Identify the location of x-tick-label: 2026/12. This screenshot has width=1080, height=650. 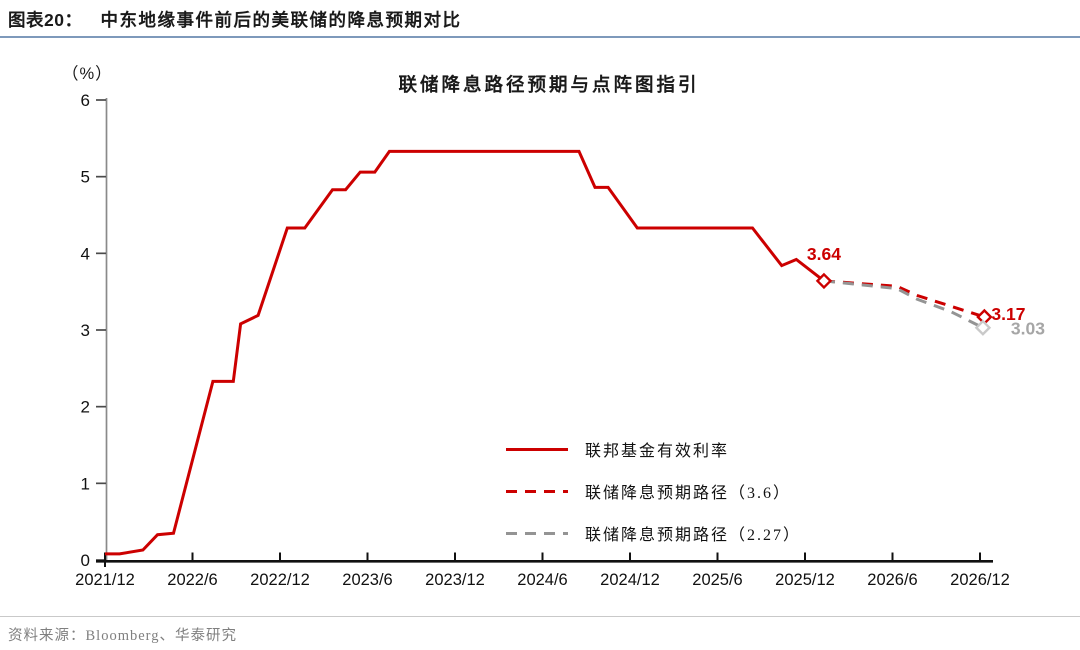
(980, 580).